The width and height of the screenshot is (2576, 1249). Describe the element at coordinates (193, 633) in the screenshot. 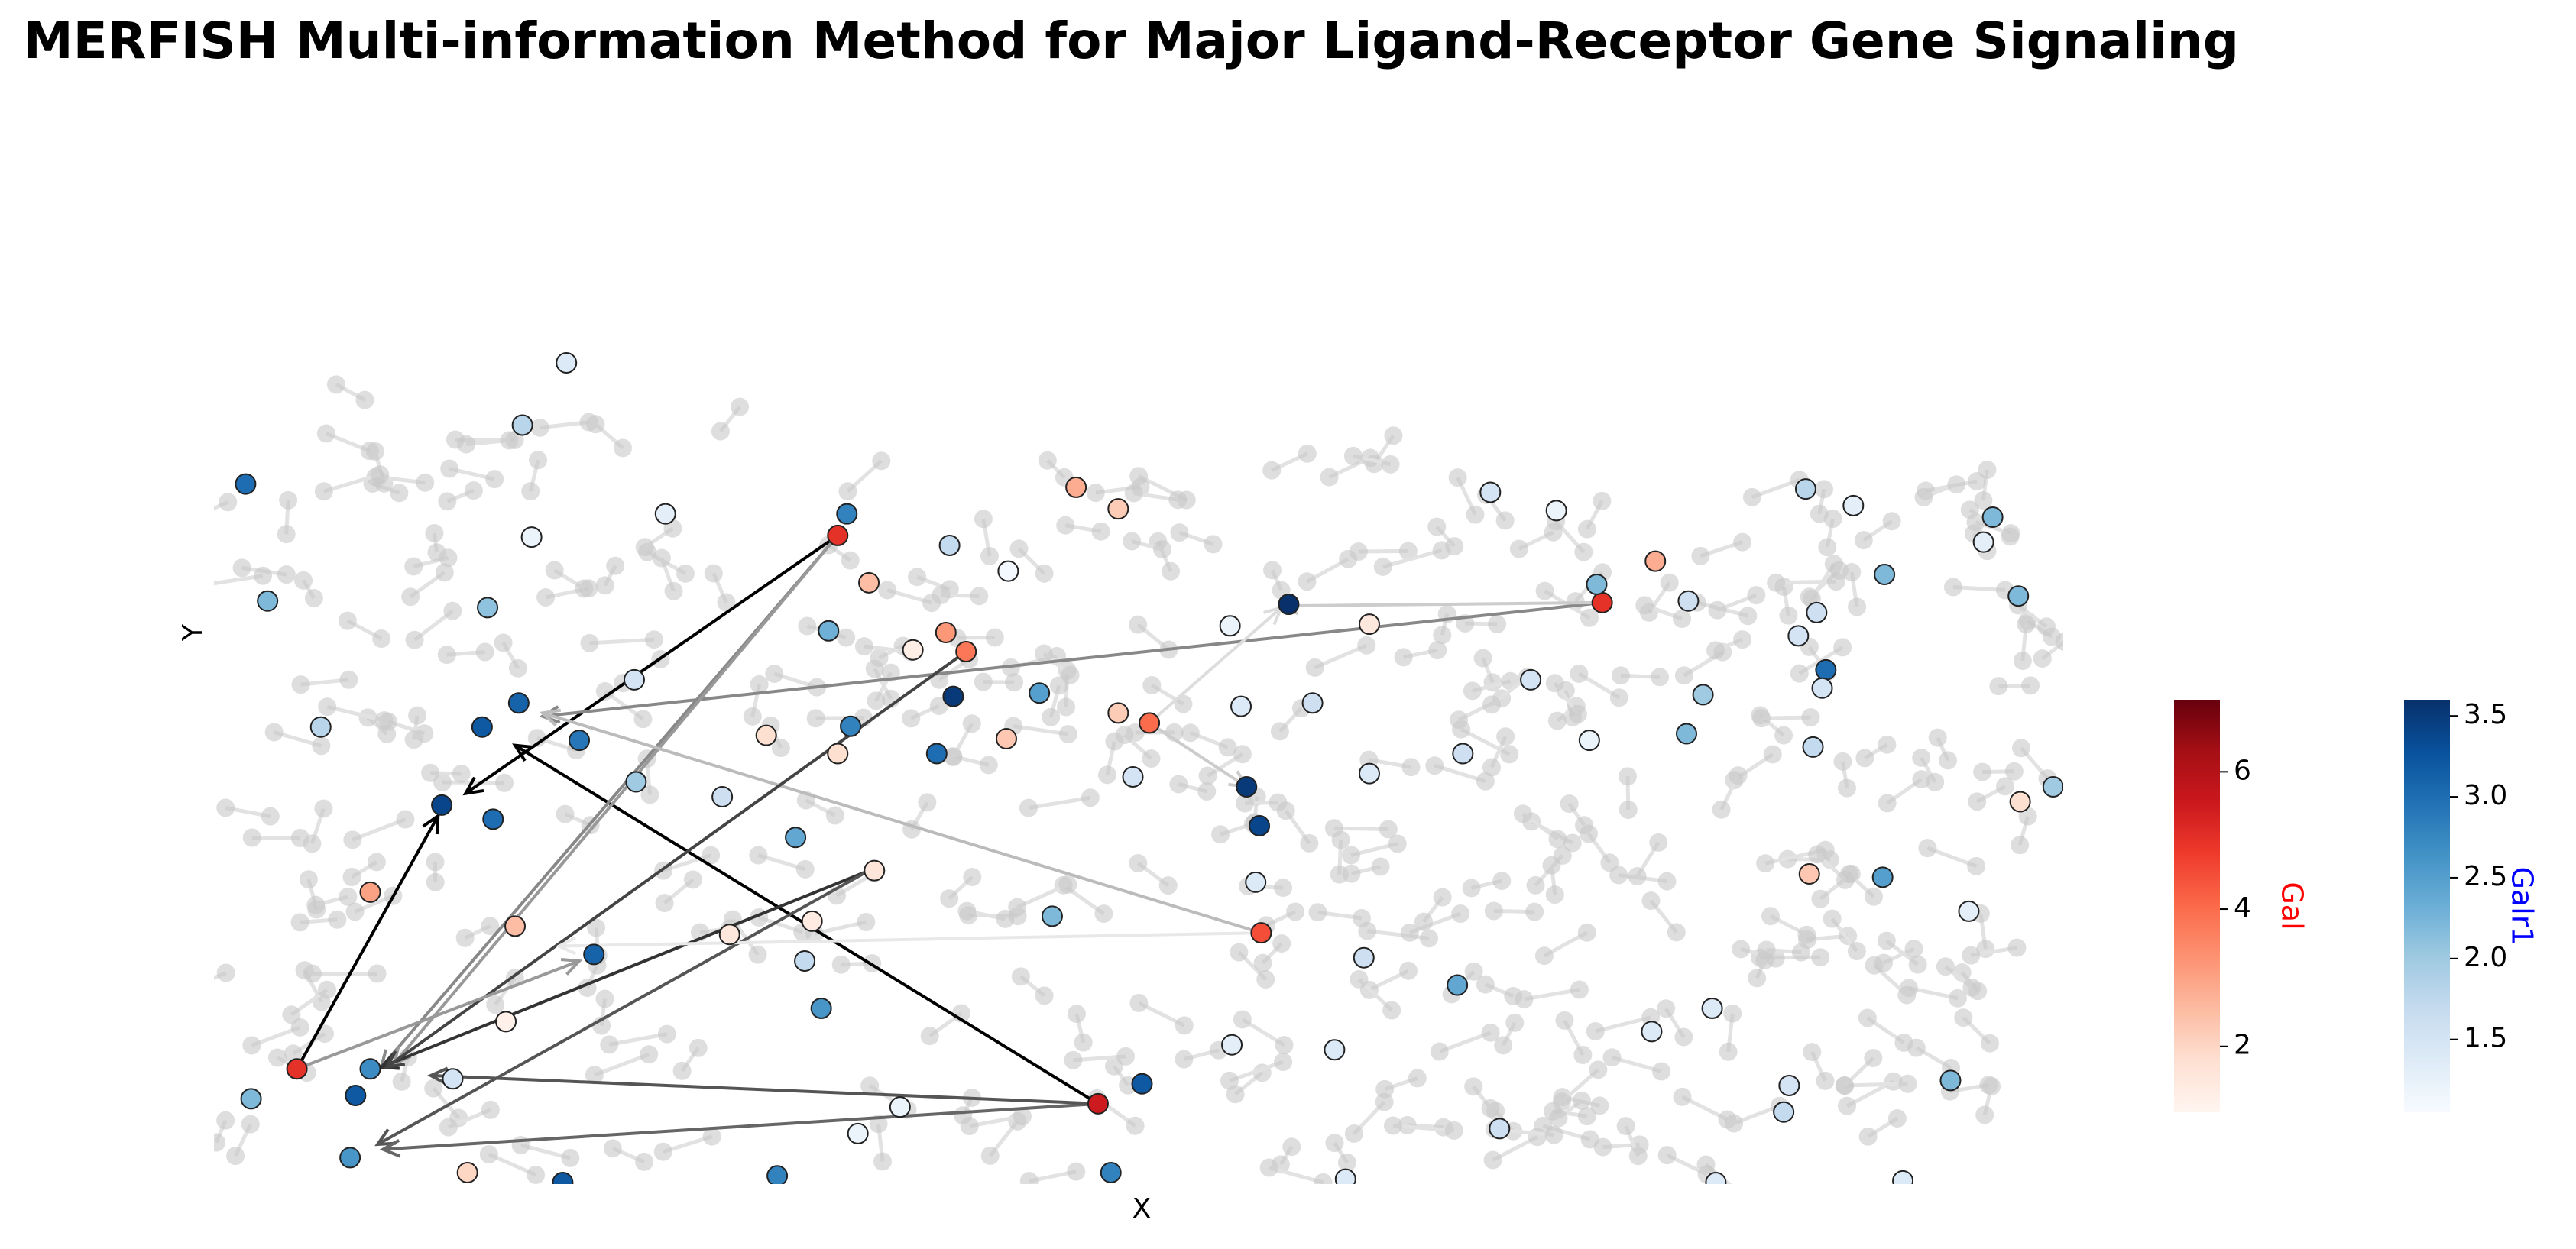

I see `y-axis-label: Y` at that location.